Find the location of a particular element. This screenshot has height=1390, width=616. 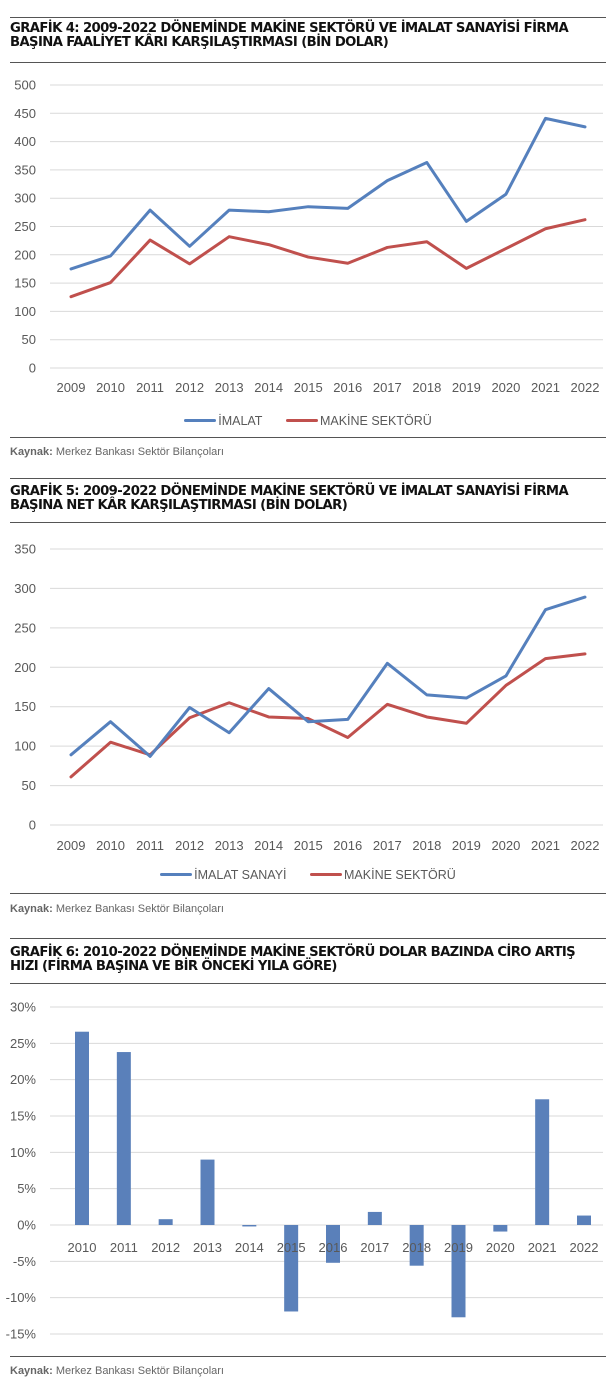

y-tick-label: 15% is located at coordinates (23, 1116).